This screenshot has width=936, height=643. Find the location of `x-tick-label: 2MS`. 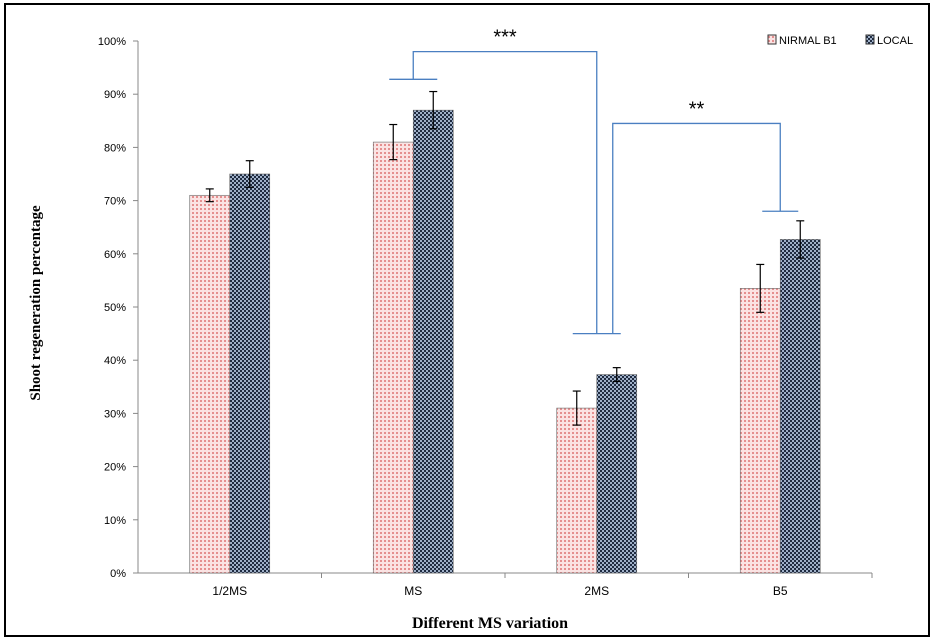

x-tick-label: 2MS is located at coordinates (596, 591).